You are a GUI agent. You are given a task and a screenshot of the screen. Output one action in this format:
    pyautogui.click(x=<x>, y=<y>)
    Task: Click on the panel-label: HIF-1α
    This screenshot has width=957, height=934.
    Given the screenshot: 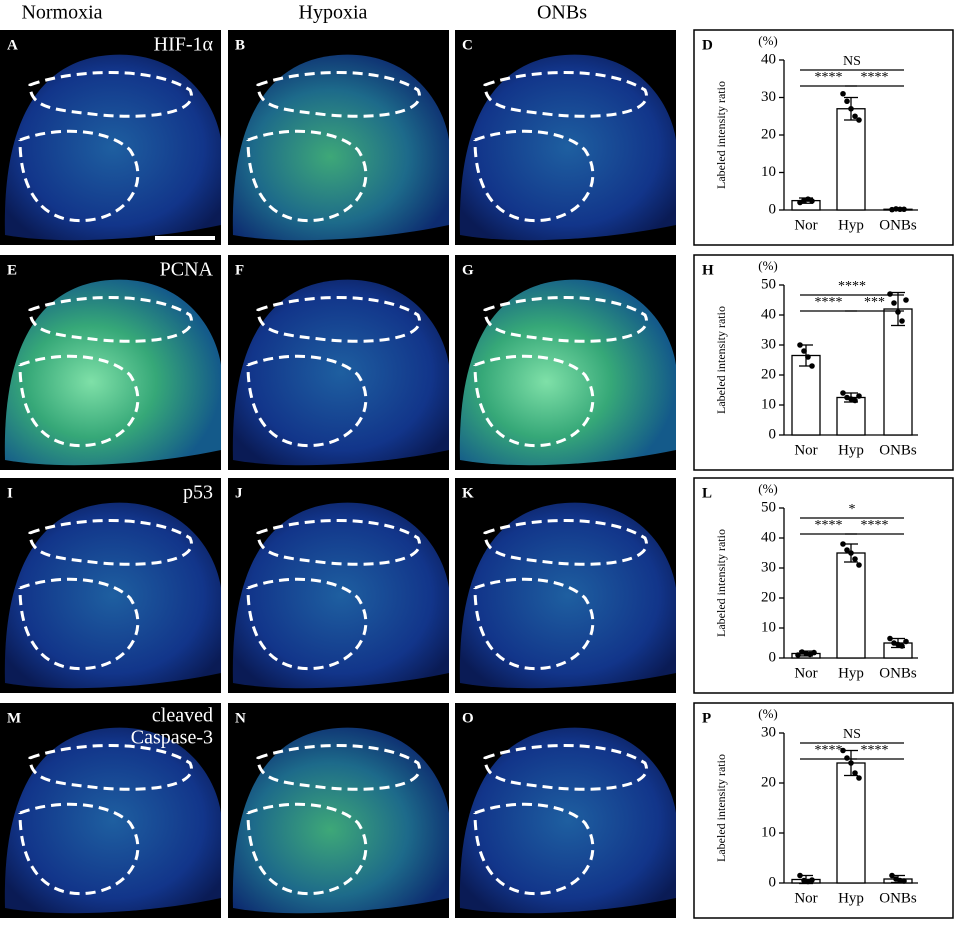 What is the action you would take?
    pyautogui.click(x=184, y=45)
    